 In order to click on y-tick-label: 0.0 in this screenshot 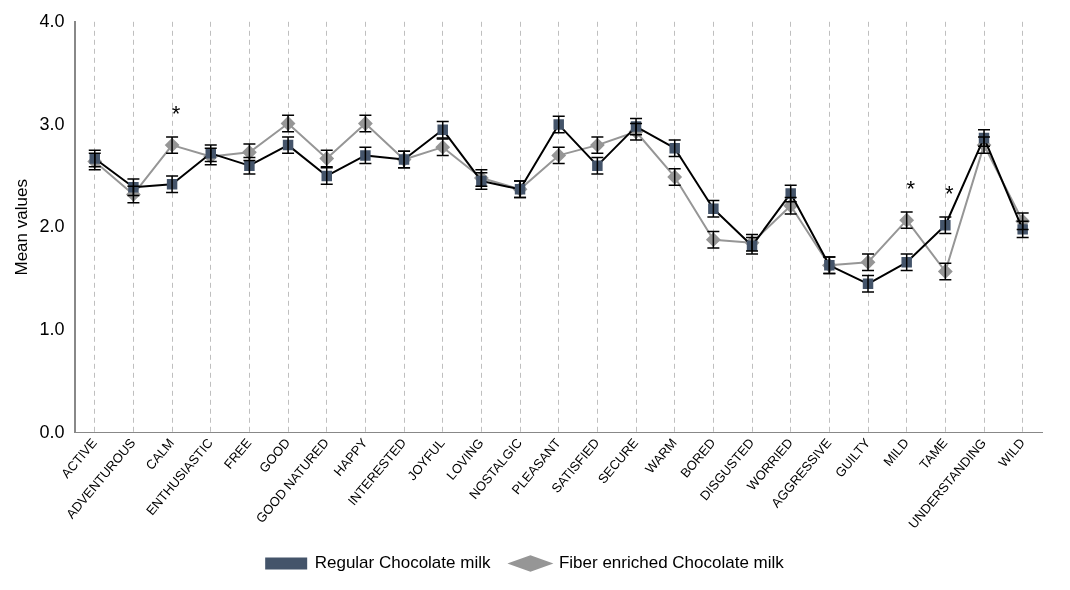, I will do `click(52, 431)`.